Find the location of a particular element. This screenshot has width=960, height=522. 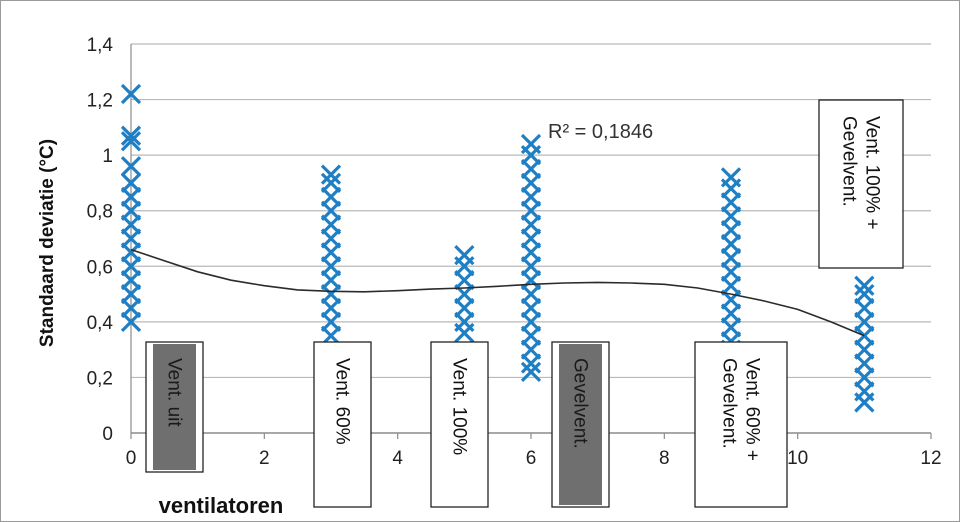

x-tick-label: 0 is located at coordinates (131, 458).